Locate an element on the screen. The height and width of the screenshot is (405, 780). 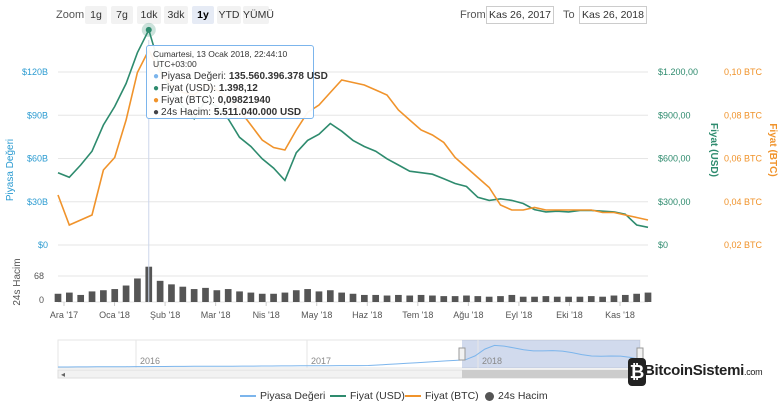
y-tick-label-price-btc: 0,04 BTC is located at coordinates (743, 202).